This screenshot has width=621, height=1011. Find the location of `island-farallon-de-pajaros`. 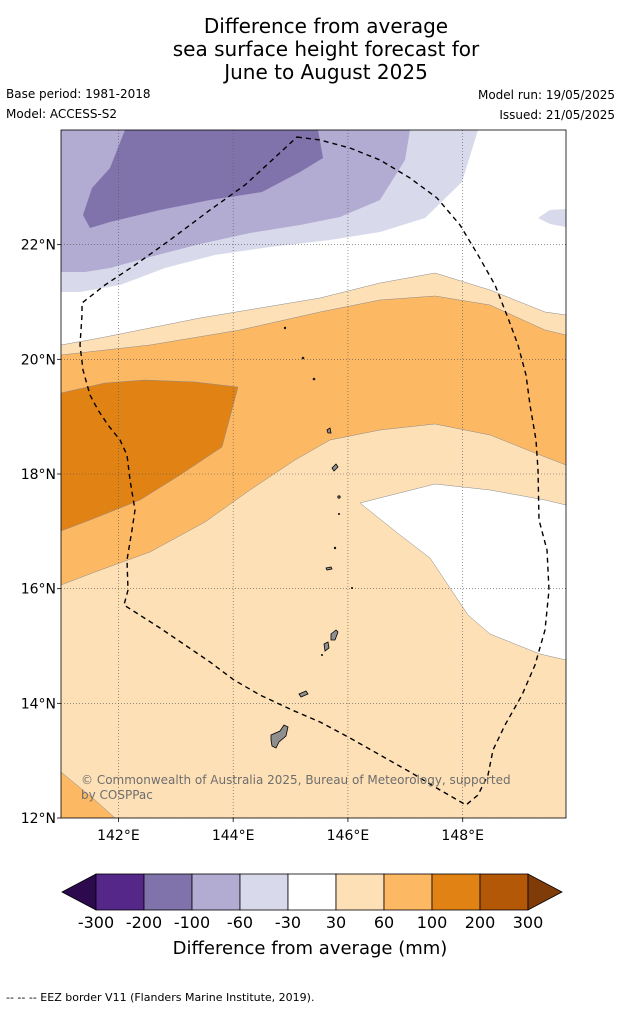

island-farallon-de-pajaros is located at coordinates (285, 328).